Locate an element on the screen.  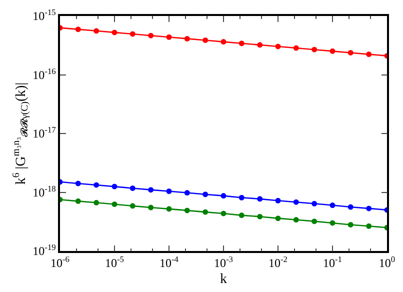
x-tick-label: 10$^{0}$ is located at coordinates (387, 262).